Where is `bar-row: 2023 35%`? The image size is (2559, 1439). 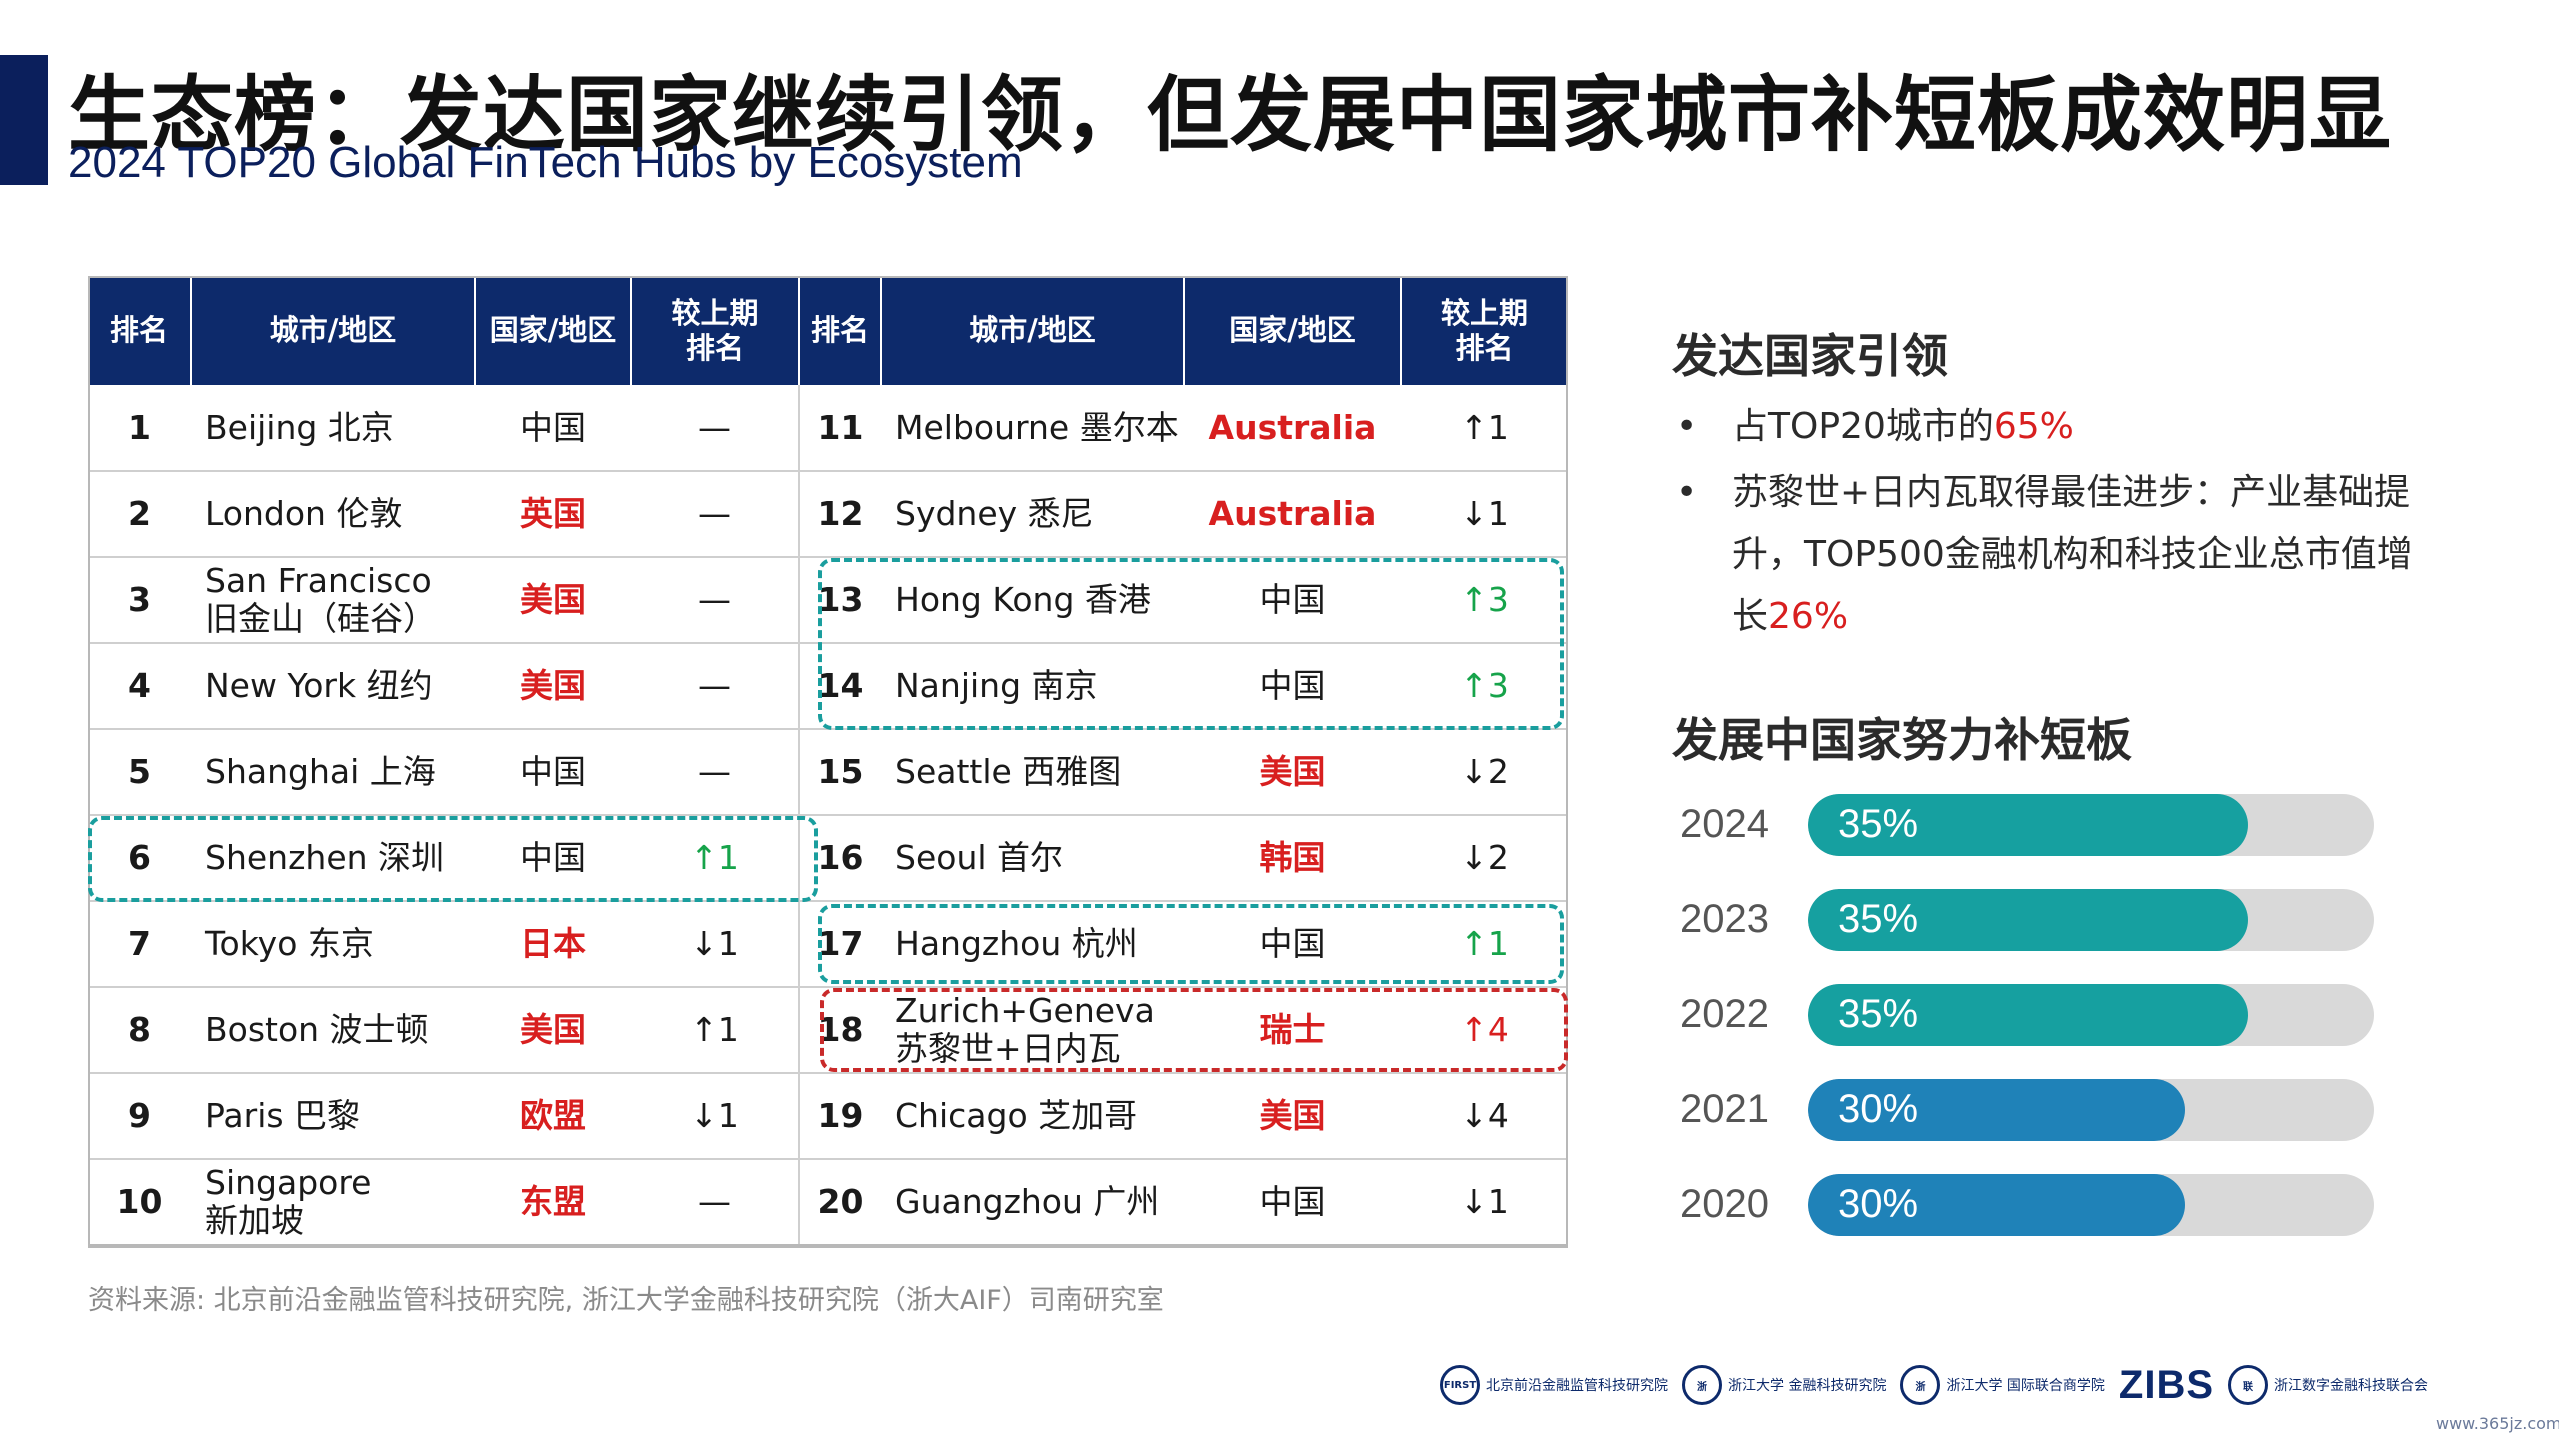
bar-row: 2023 35% is located at coordinates (2032, 919).